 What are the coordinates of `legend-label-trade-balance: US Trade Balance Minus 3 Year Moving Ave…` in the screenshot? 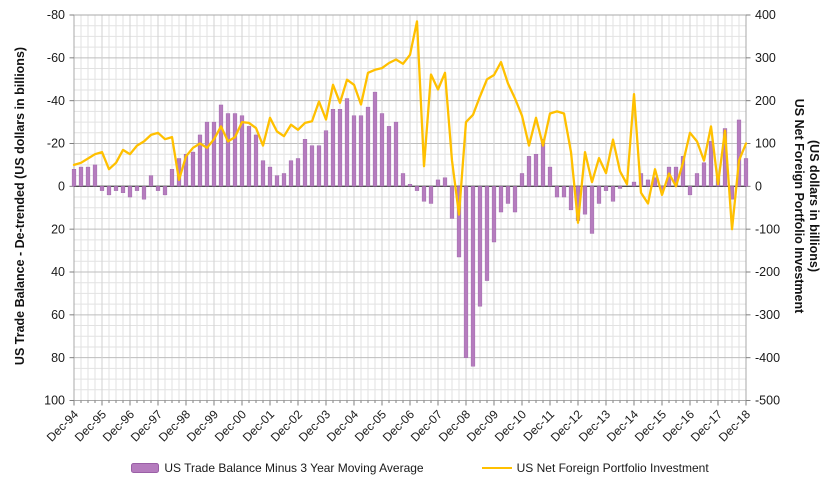 It's located at (294, 468).